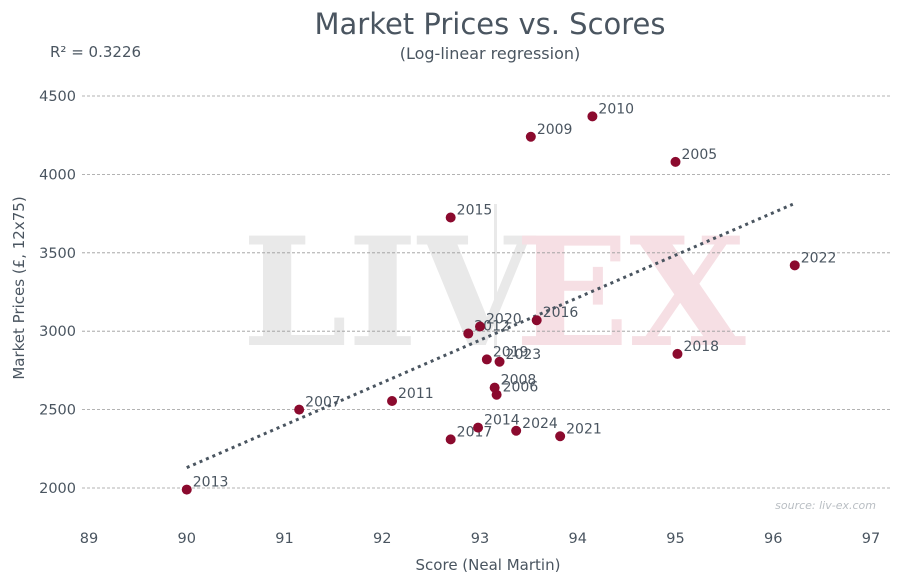  What do you see at coordinates (630, 293) in the screenshot?
I see `svg-text: EX` at bounding box center [630, 293].